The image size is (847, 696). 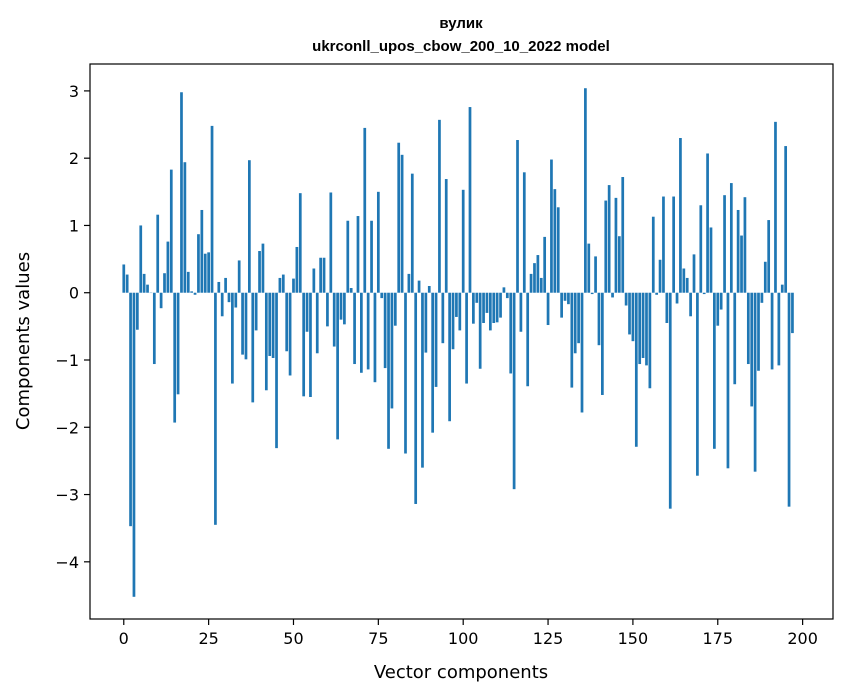 I want to click on chart-title: вулик, so click(x=461, y=23).